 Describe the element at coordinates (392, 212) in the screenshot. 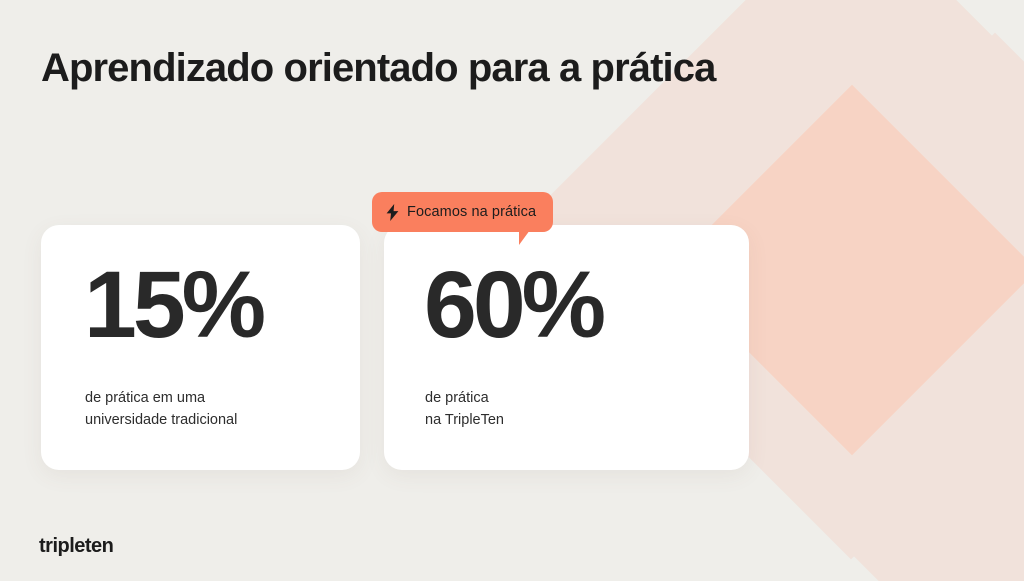

I see `lightning-bolt-icon` at that location.